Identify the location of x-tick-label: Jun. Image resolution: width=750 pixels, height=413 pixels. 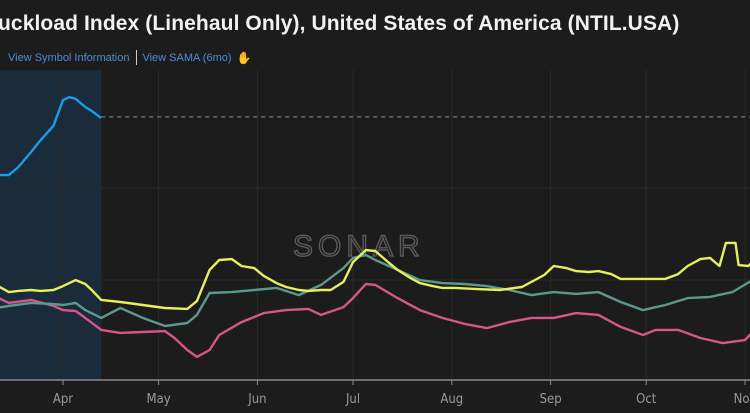
(256, 399).